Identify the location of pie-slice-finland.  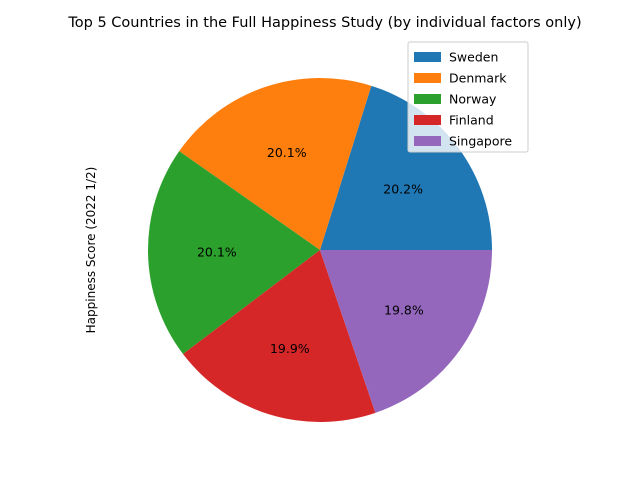
(279, 336).